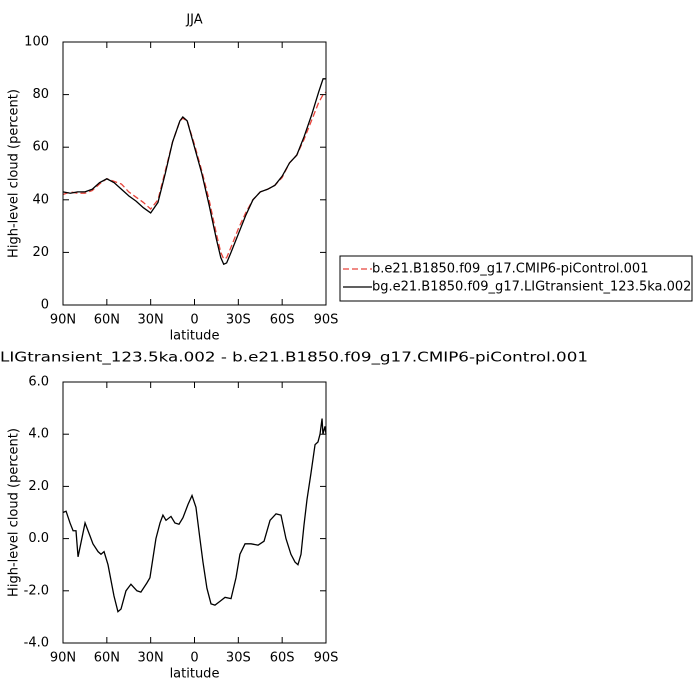  Describe the element at coordinates (38, 382) in the screenshot. I see `y-tick-label: 6.0` at that location.